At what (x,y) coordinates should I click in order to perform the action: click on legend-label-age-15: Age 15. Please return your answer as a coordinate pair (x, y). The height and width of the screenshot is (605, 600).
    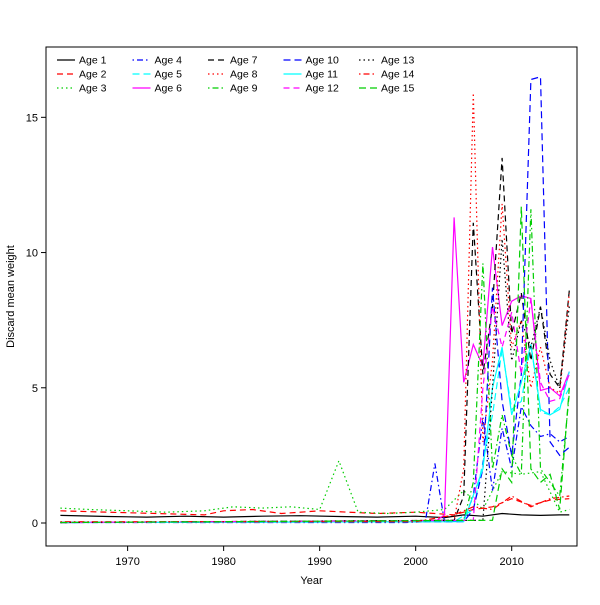
    Looking at the image, I should click on (397, 89).